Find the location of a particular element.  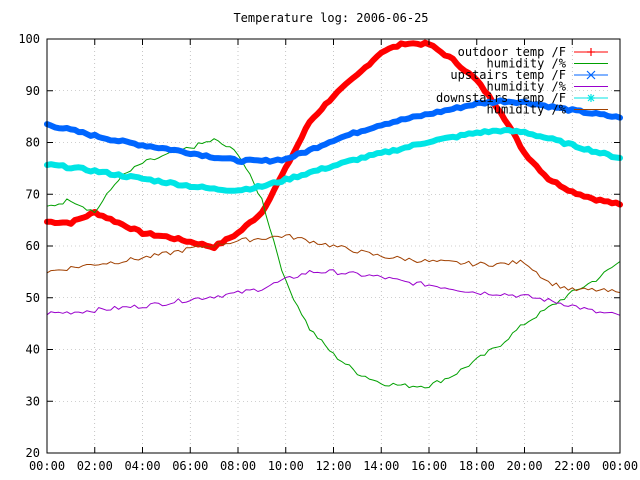

x-tick-label: 12:00 is located at coordinates (333, 466).